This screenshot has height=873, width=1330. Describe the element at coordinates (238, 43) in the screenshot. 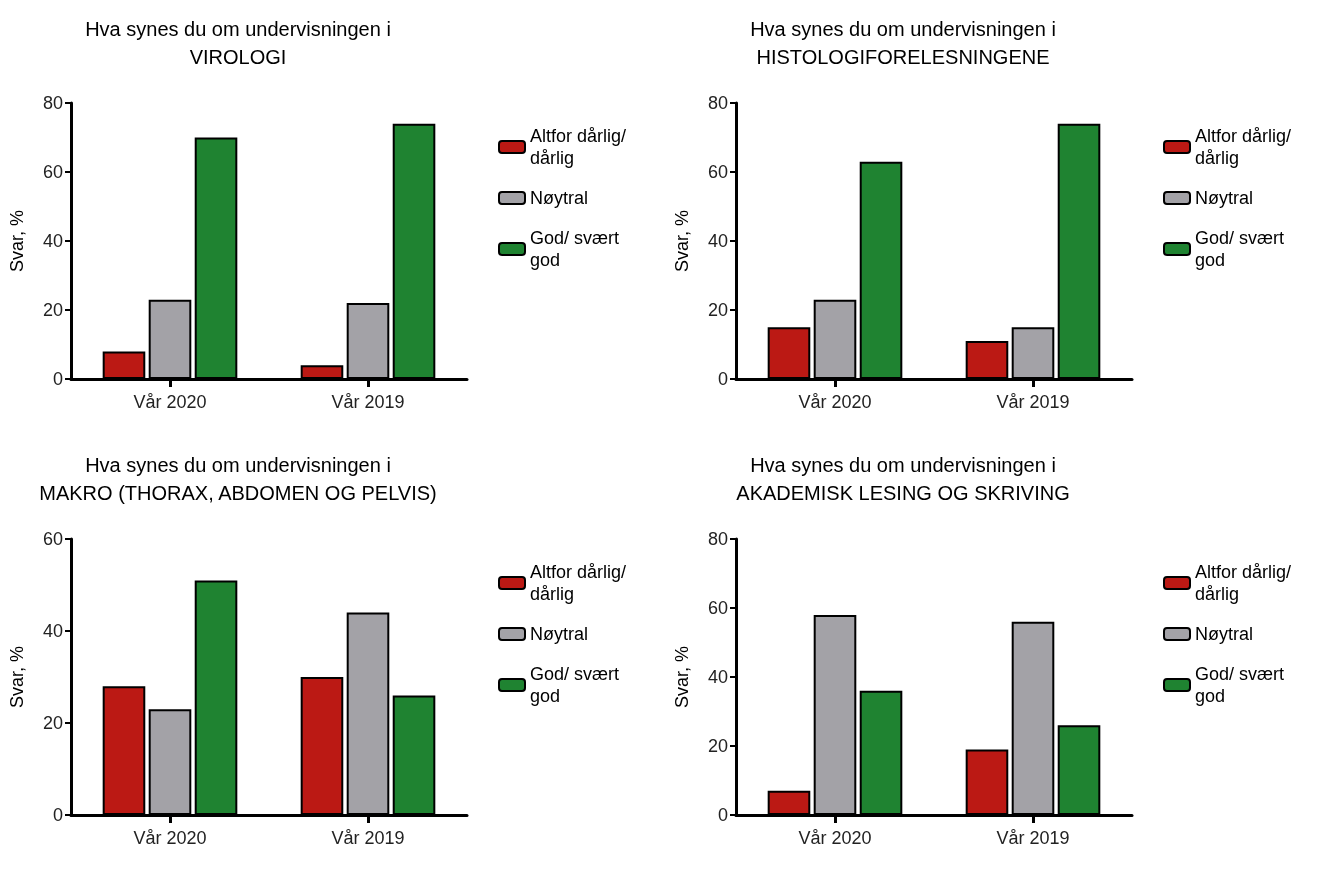

I see `chart-title: Hva synes du om undervisningen i VIROLOGI` at that location.